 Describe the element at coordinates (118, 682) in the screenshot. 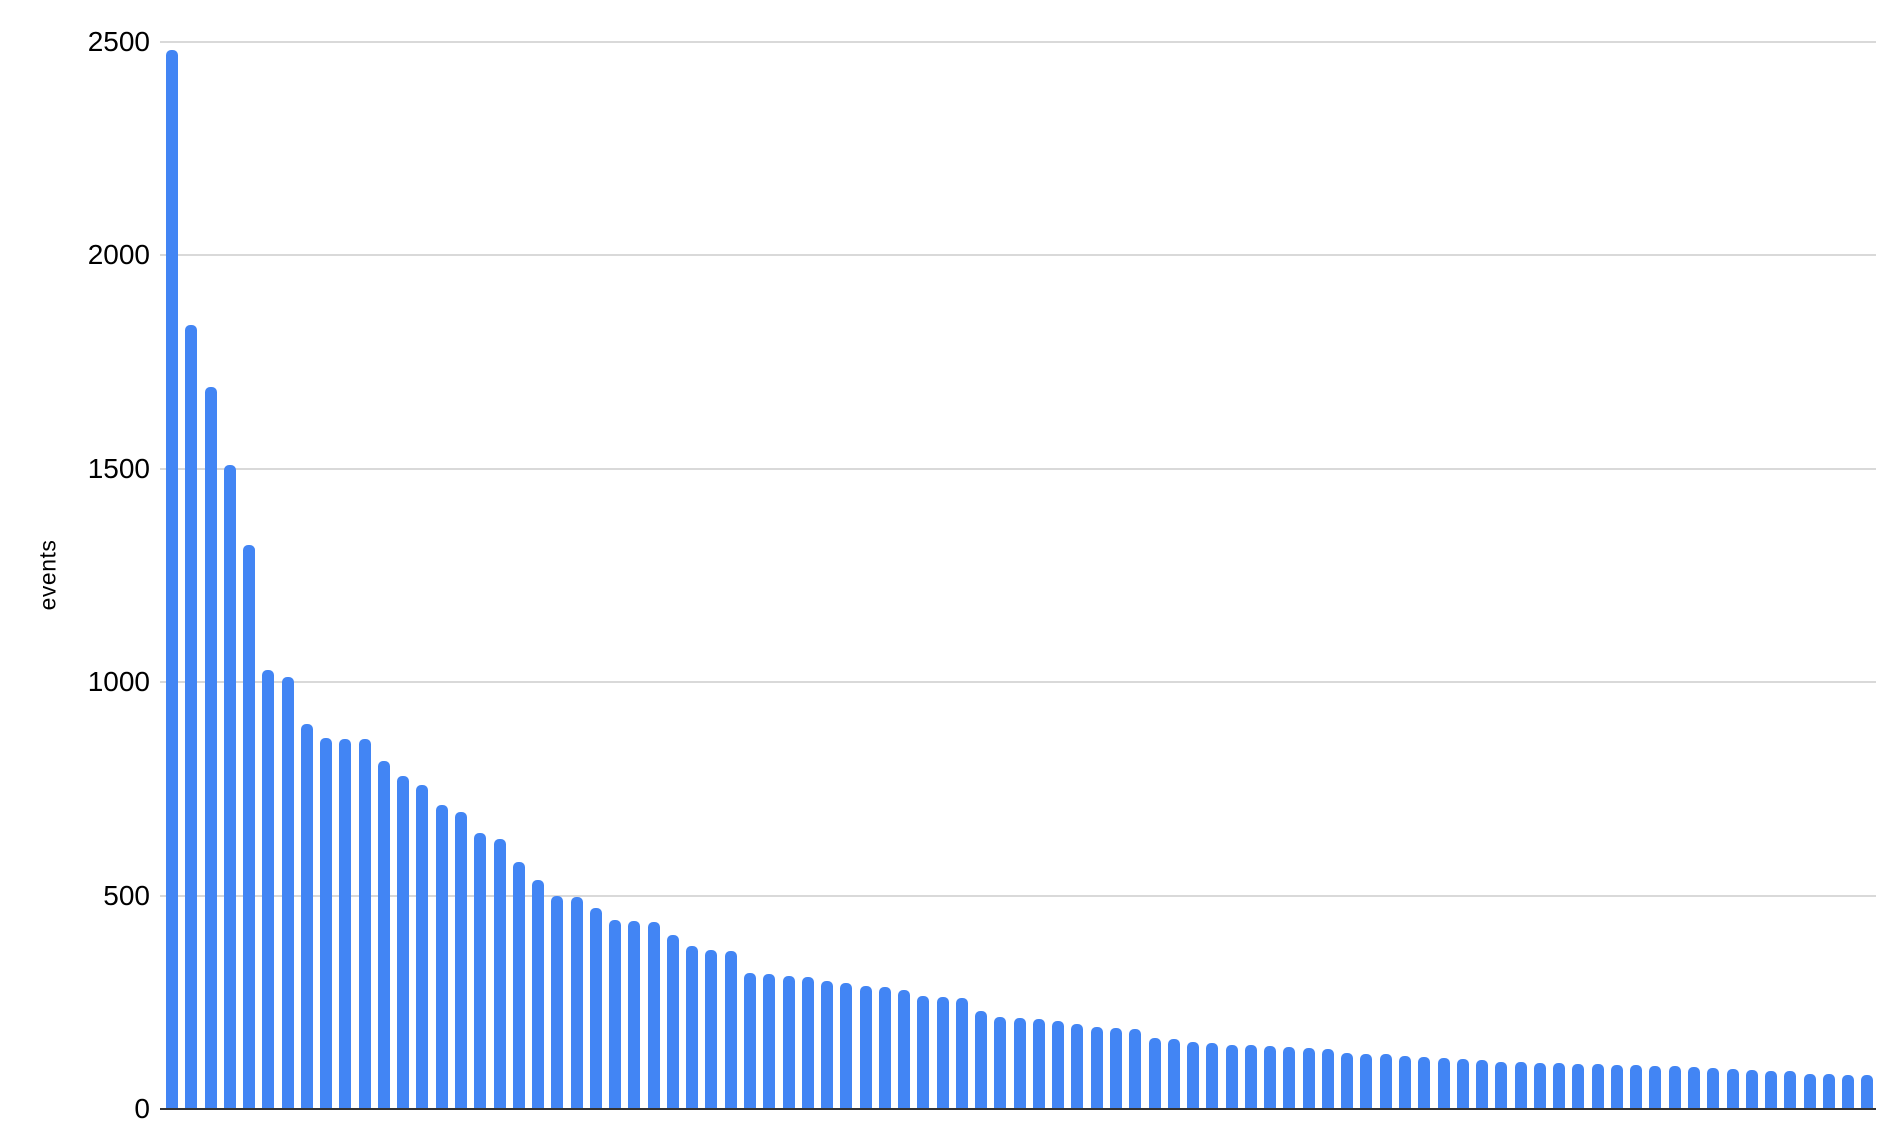

I see `y-axis-tick-label: 1000` at that location.